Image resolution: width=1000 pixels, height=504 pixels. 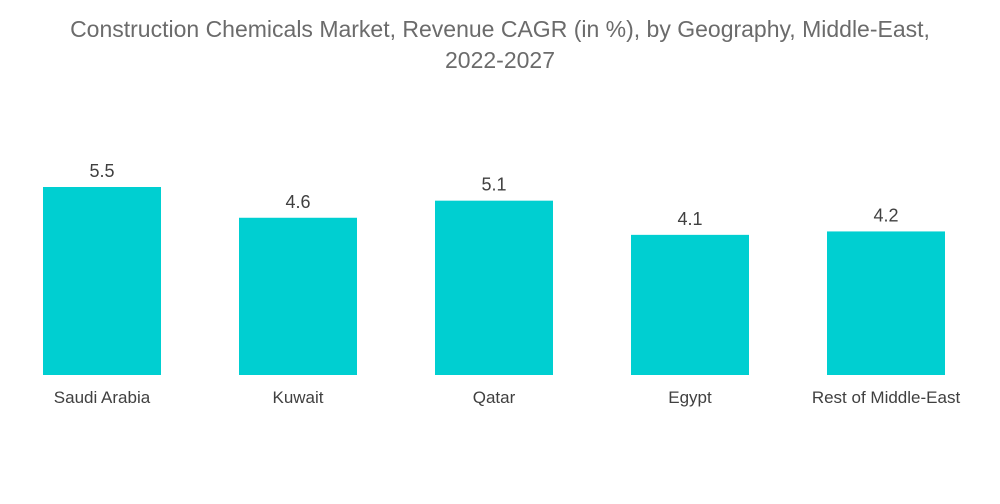 What do you see at coordinates (493, 185) in the screenshot?
I see `value-label: 5.1` at bounding box center [493, 185].